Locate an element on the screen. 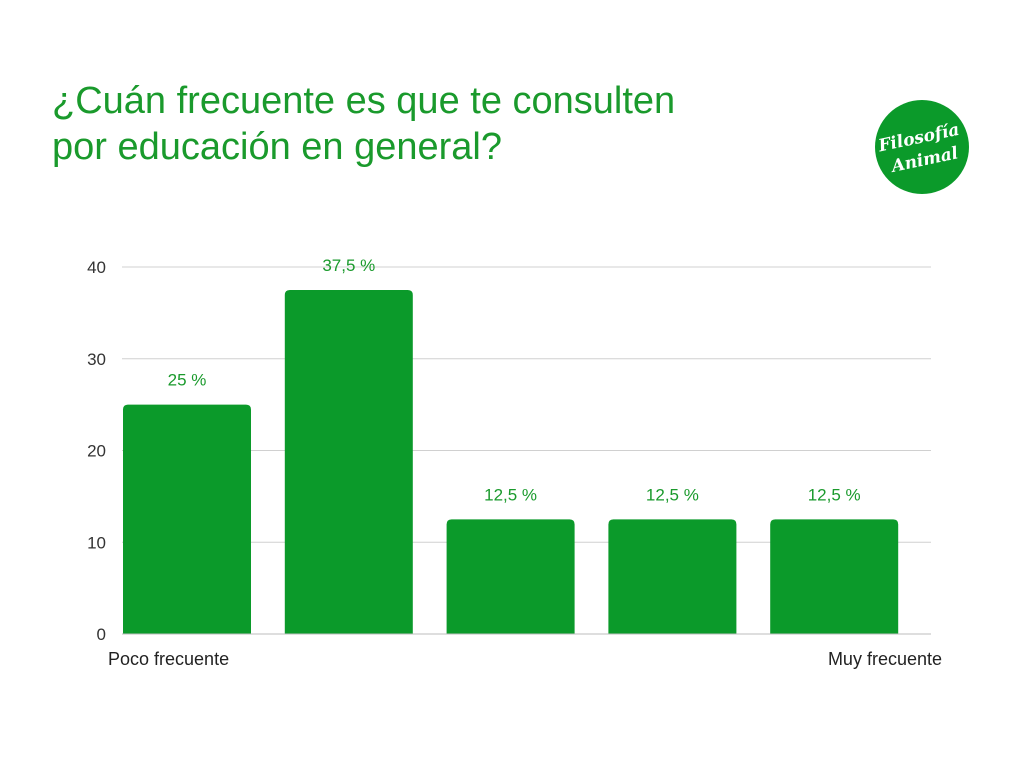  logo: Filosofía Animal is located at coordinates (922, 147).